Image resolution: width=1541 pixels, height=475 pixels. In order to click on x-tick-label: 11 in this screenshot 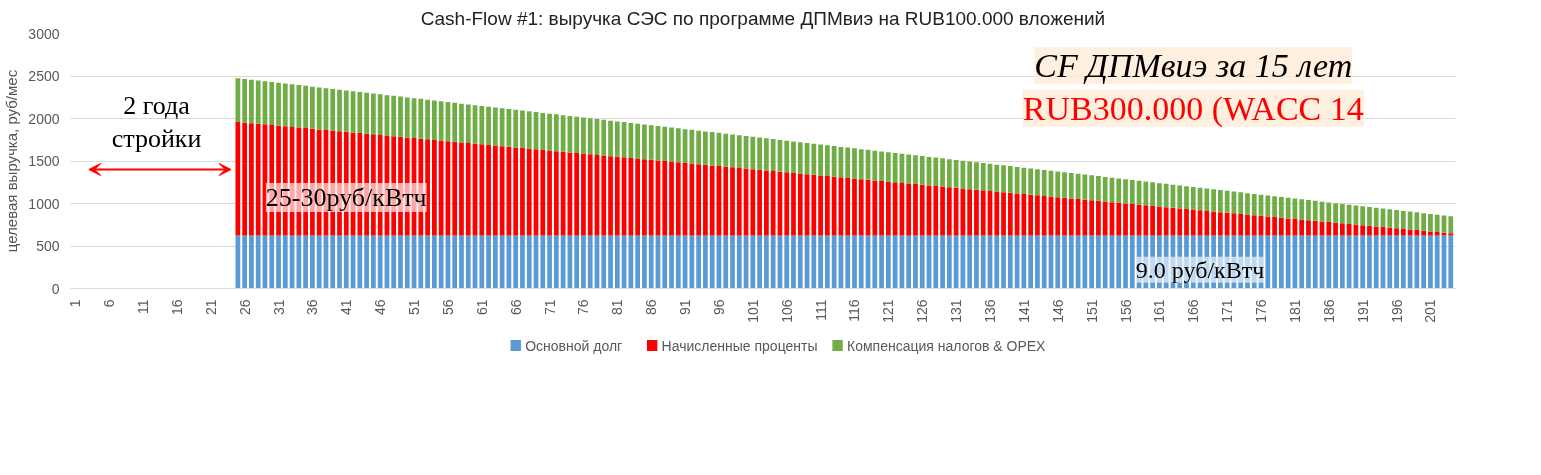, I will do `click(143, 307)`.